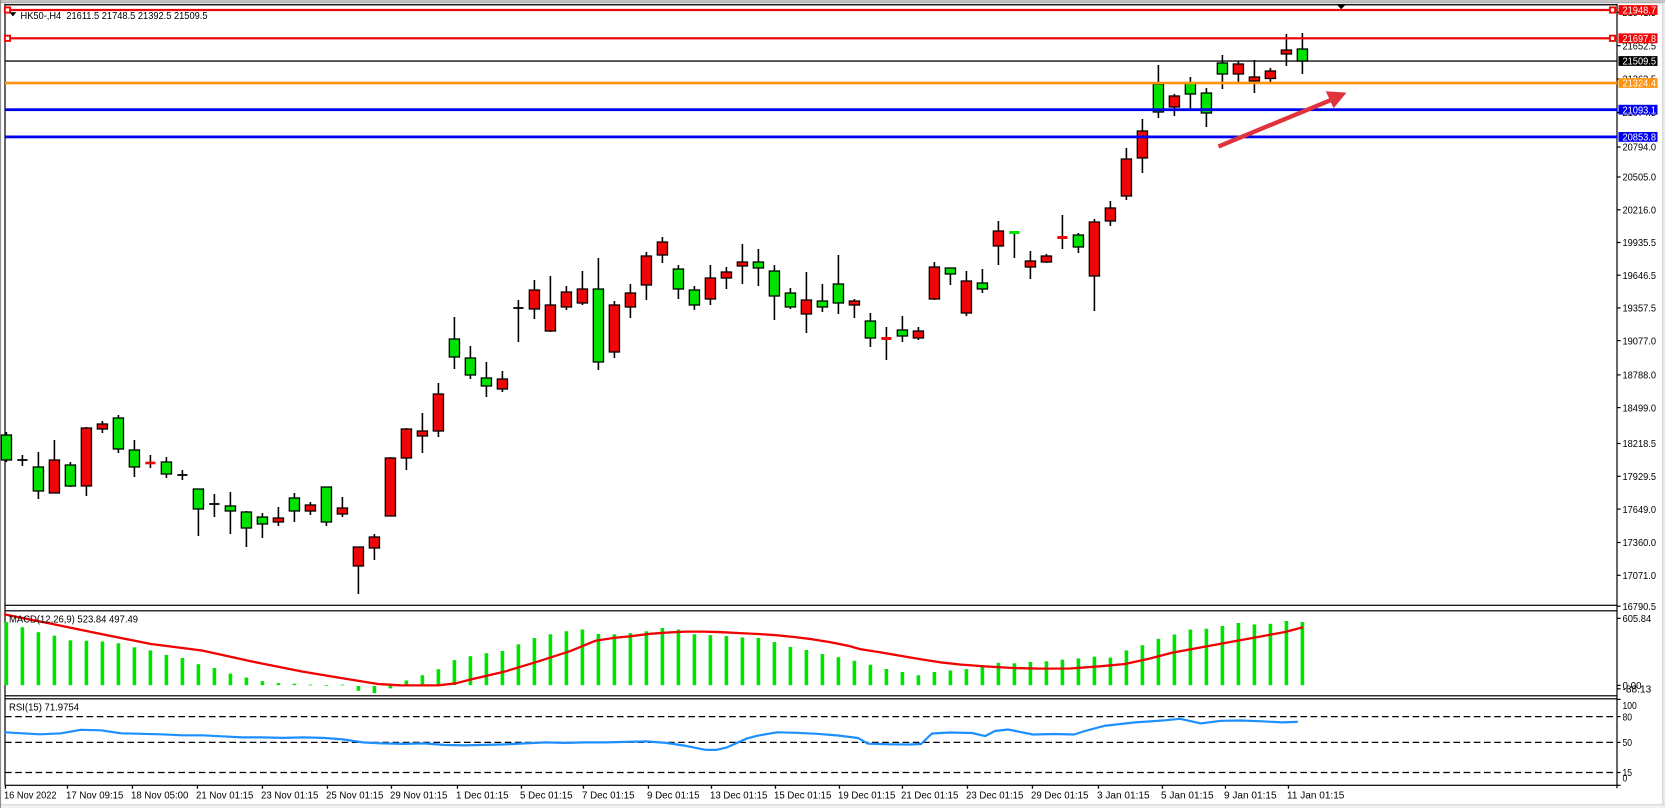 The image size is (1665, 808). Describe the element at coordinates (1640, 276) in the screenshot. I see `svg-text: 19646.5` at that location.